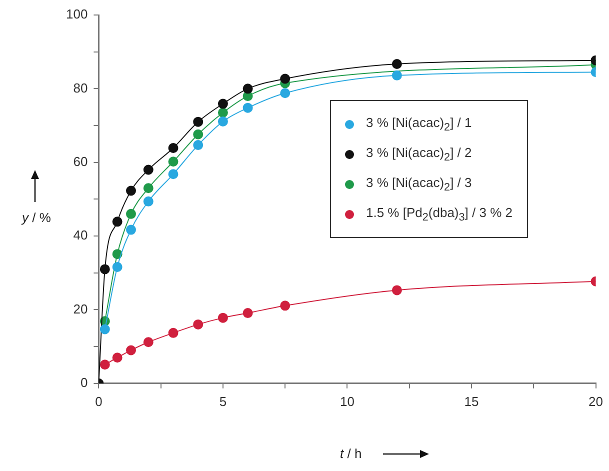  Describe the element at coordinates (223, 401) in the screenshot. I see `x-tick-label: 5` at that location.